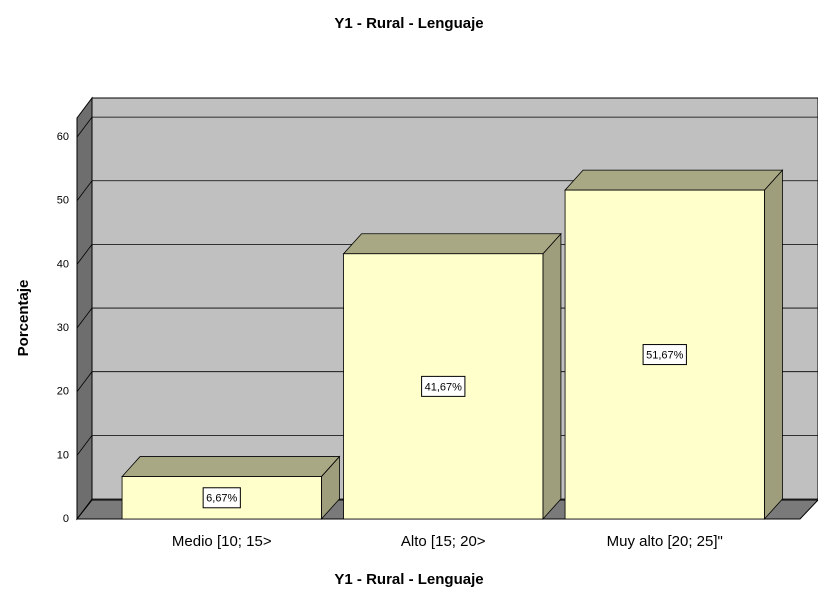  I want to click on y-axis-title: Porcentaje, so click(23, 318).